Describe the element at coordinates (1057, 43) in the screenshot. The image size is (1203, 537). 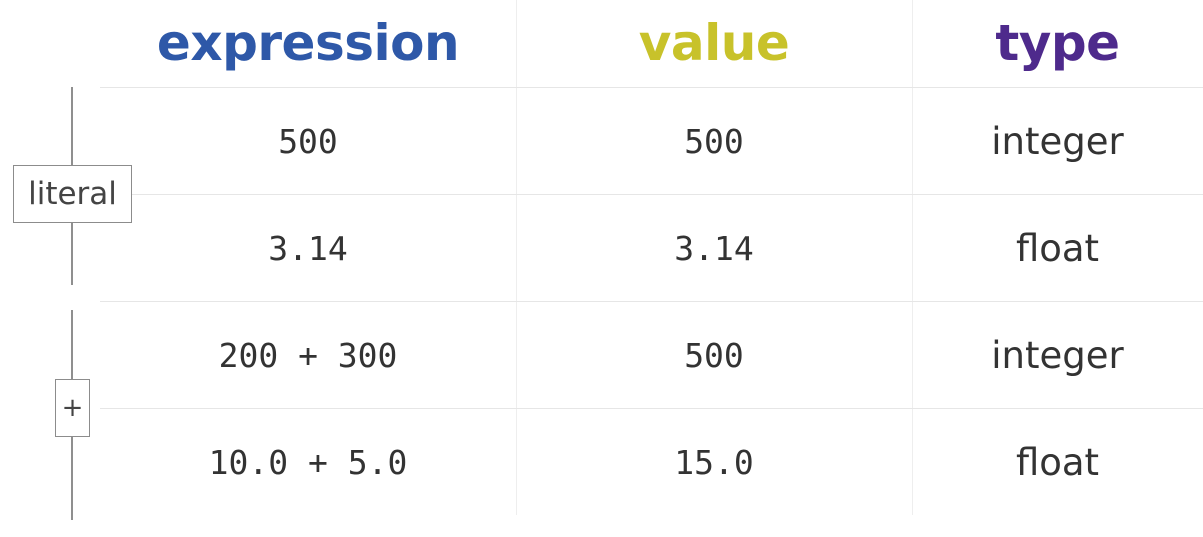
I see `type-column-header: type` at that location.